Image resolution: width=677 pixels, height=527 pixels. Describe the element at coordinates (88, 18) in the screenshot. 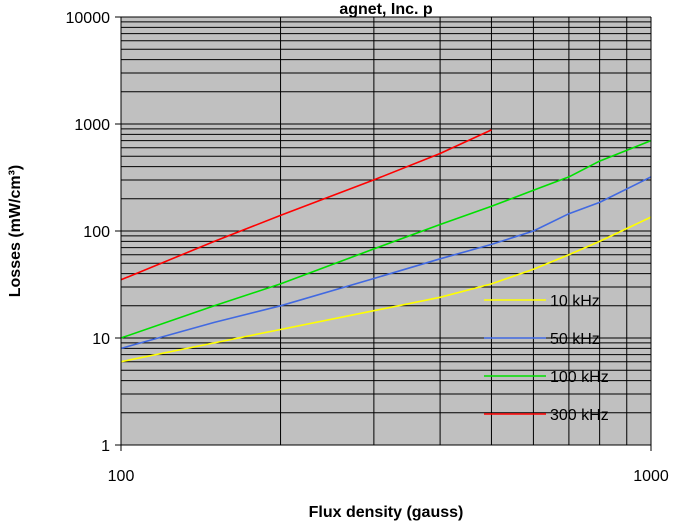

I see `y-tick-label: 10000` at that location.